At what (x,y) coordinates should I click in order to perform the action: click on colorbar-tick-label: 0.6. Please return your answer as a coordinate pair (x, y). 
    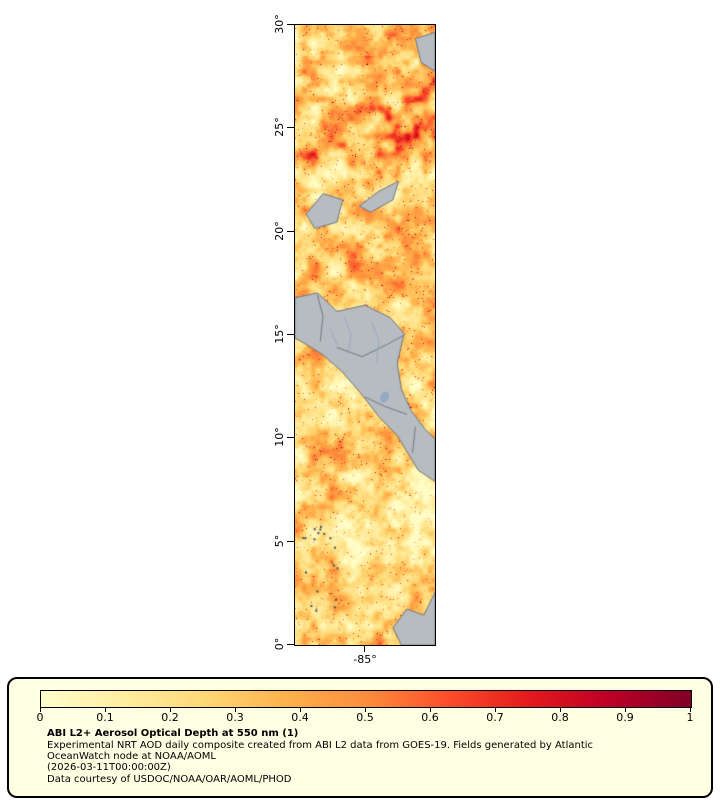
    Looking at the image, I should click on (430, 717).